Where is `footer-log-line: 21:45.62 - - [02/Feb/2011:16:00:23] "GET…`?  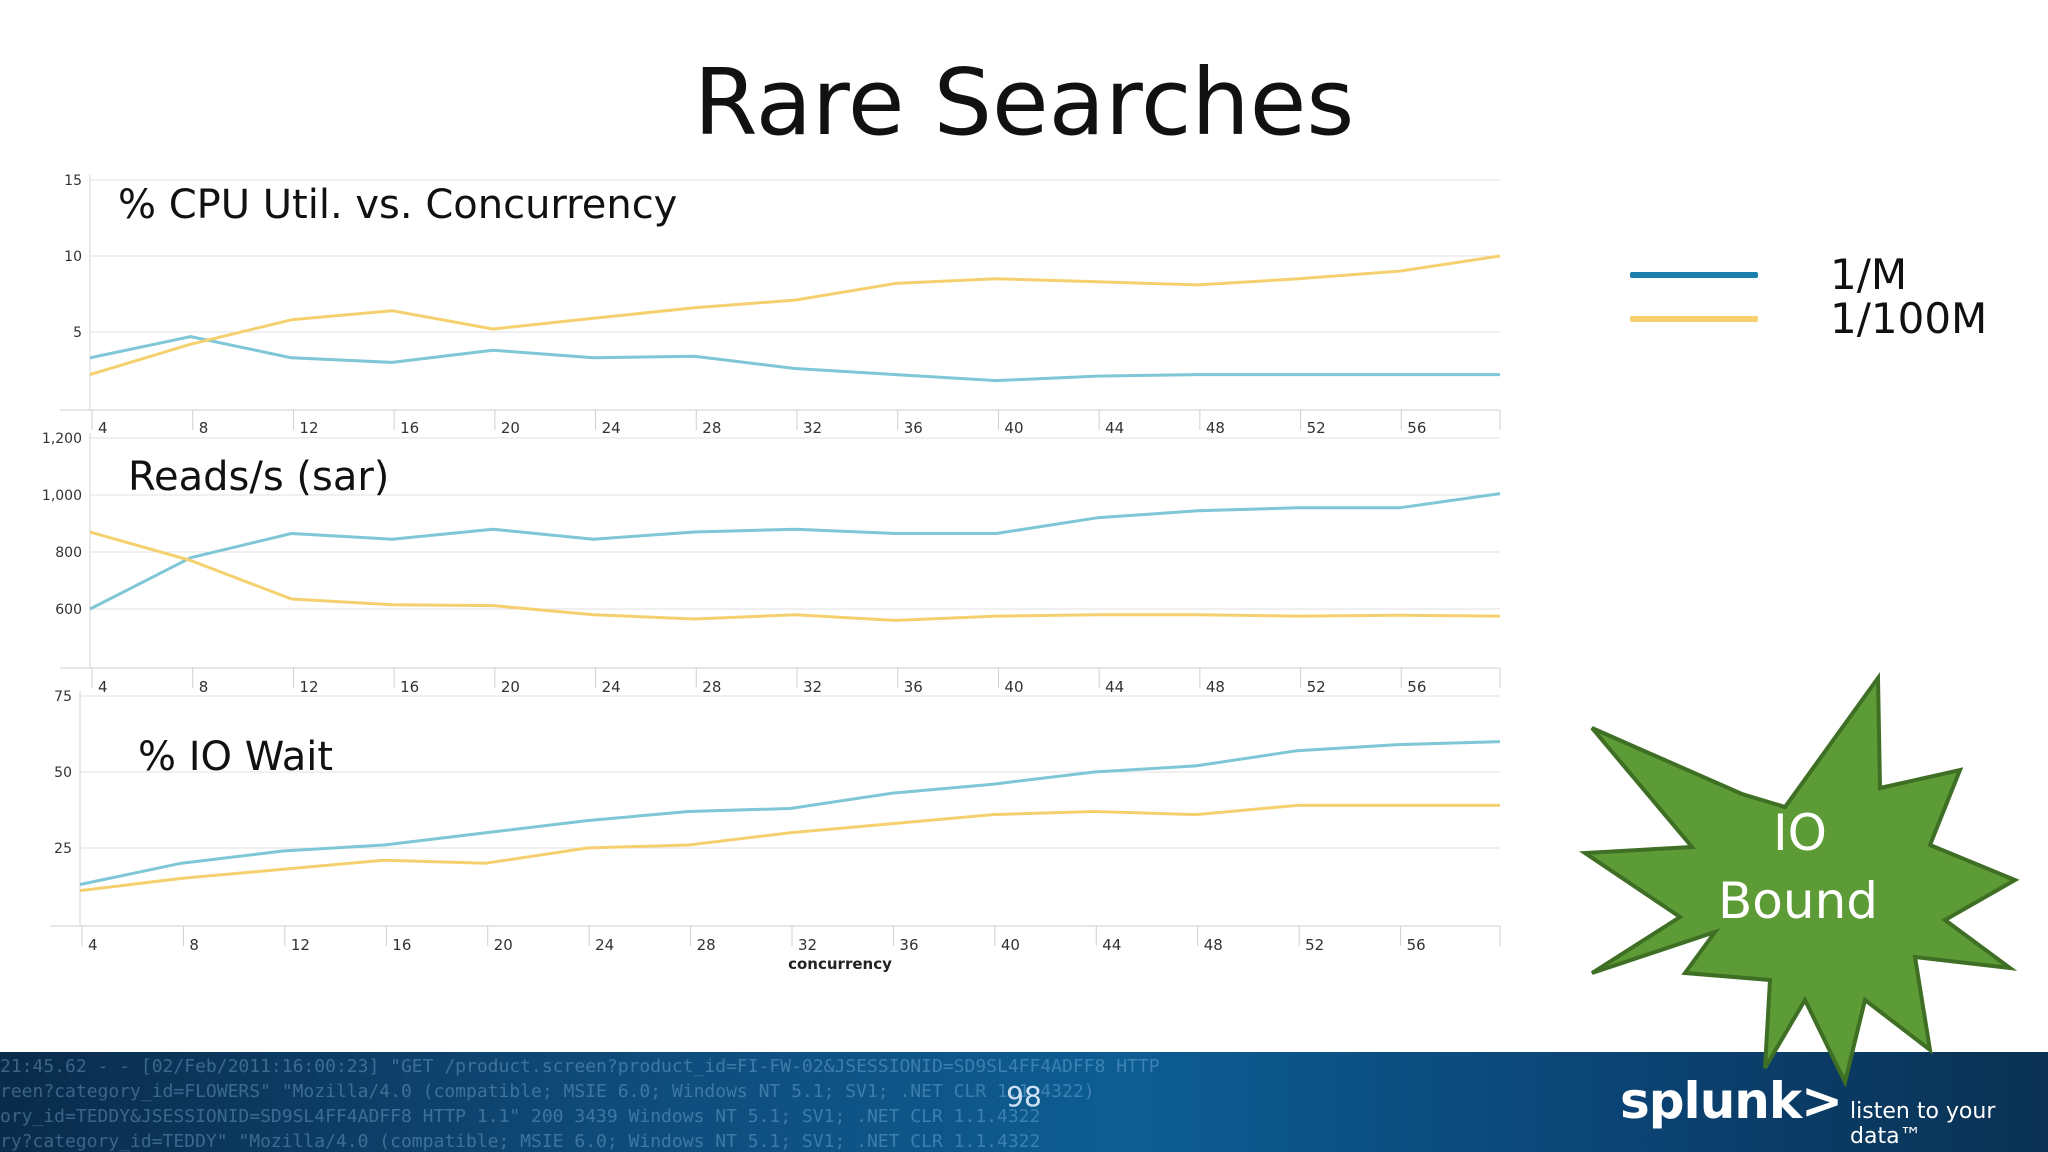
footer-log-line: 21:45.62 - - [02/Feb/2011:16:00:23] "GET… is located at coordinates (580, 1066).